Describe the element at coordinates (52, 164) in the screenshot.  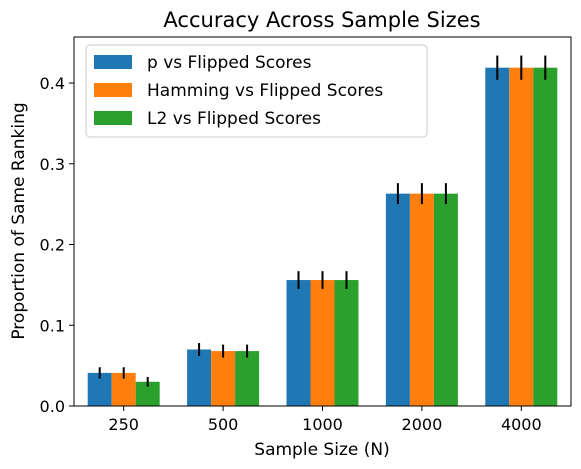
I see `y-tick-label: 0.3` at that location.